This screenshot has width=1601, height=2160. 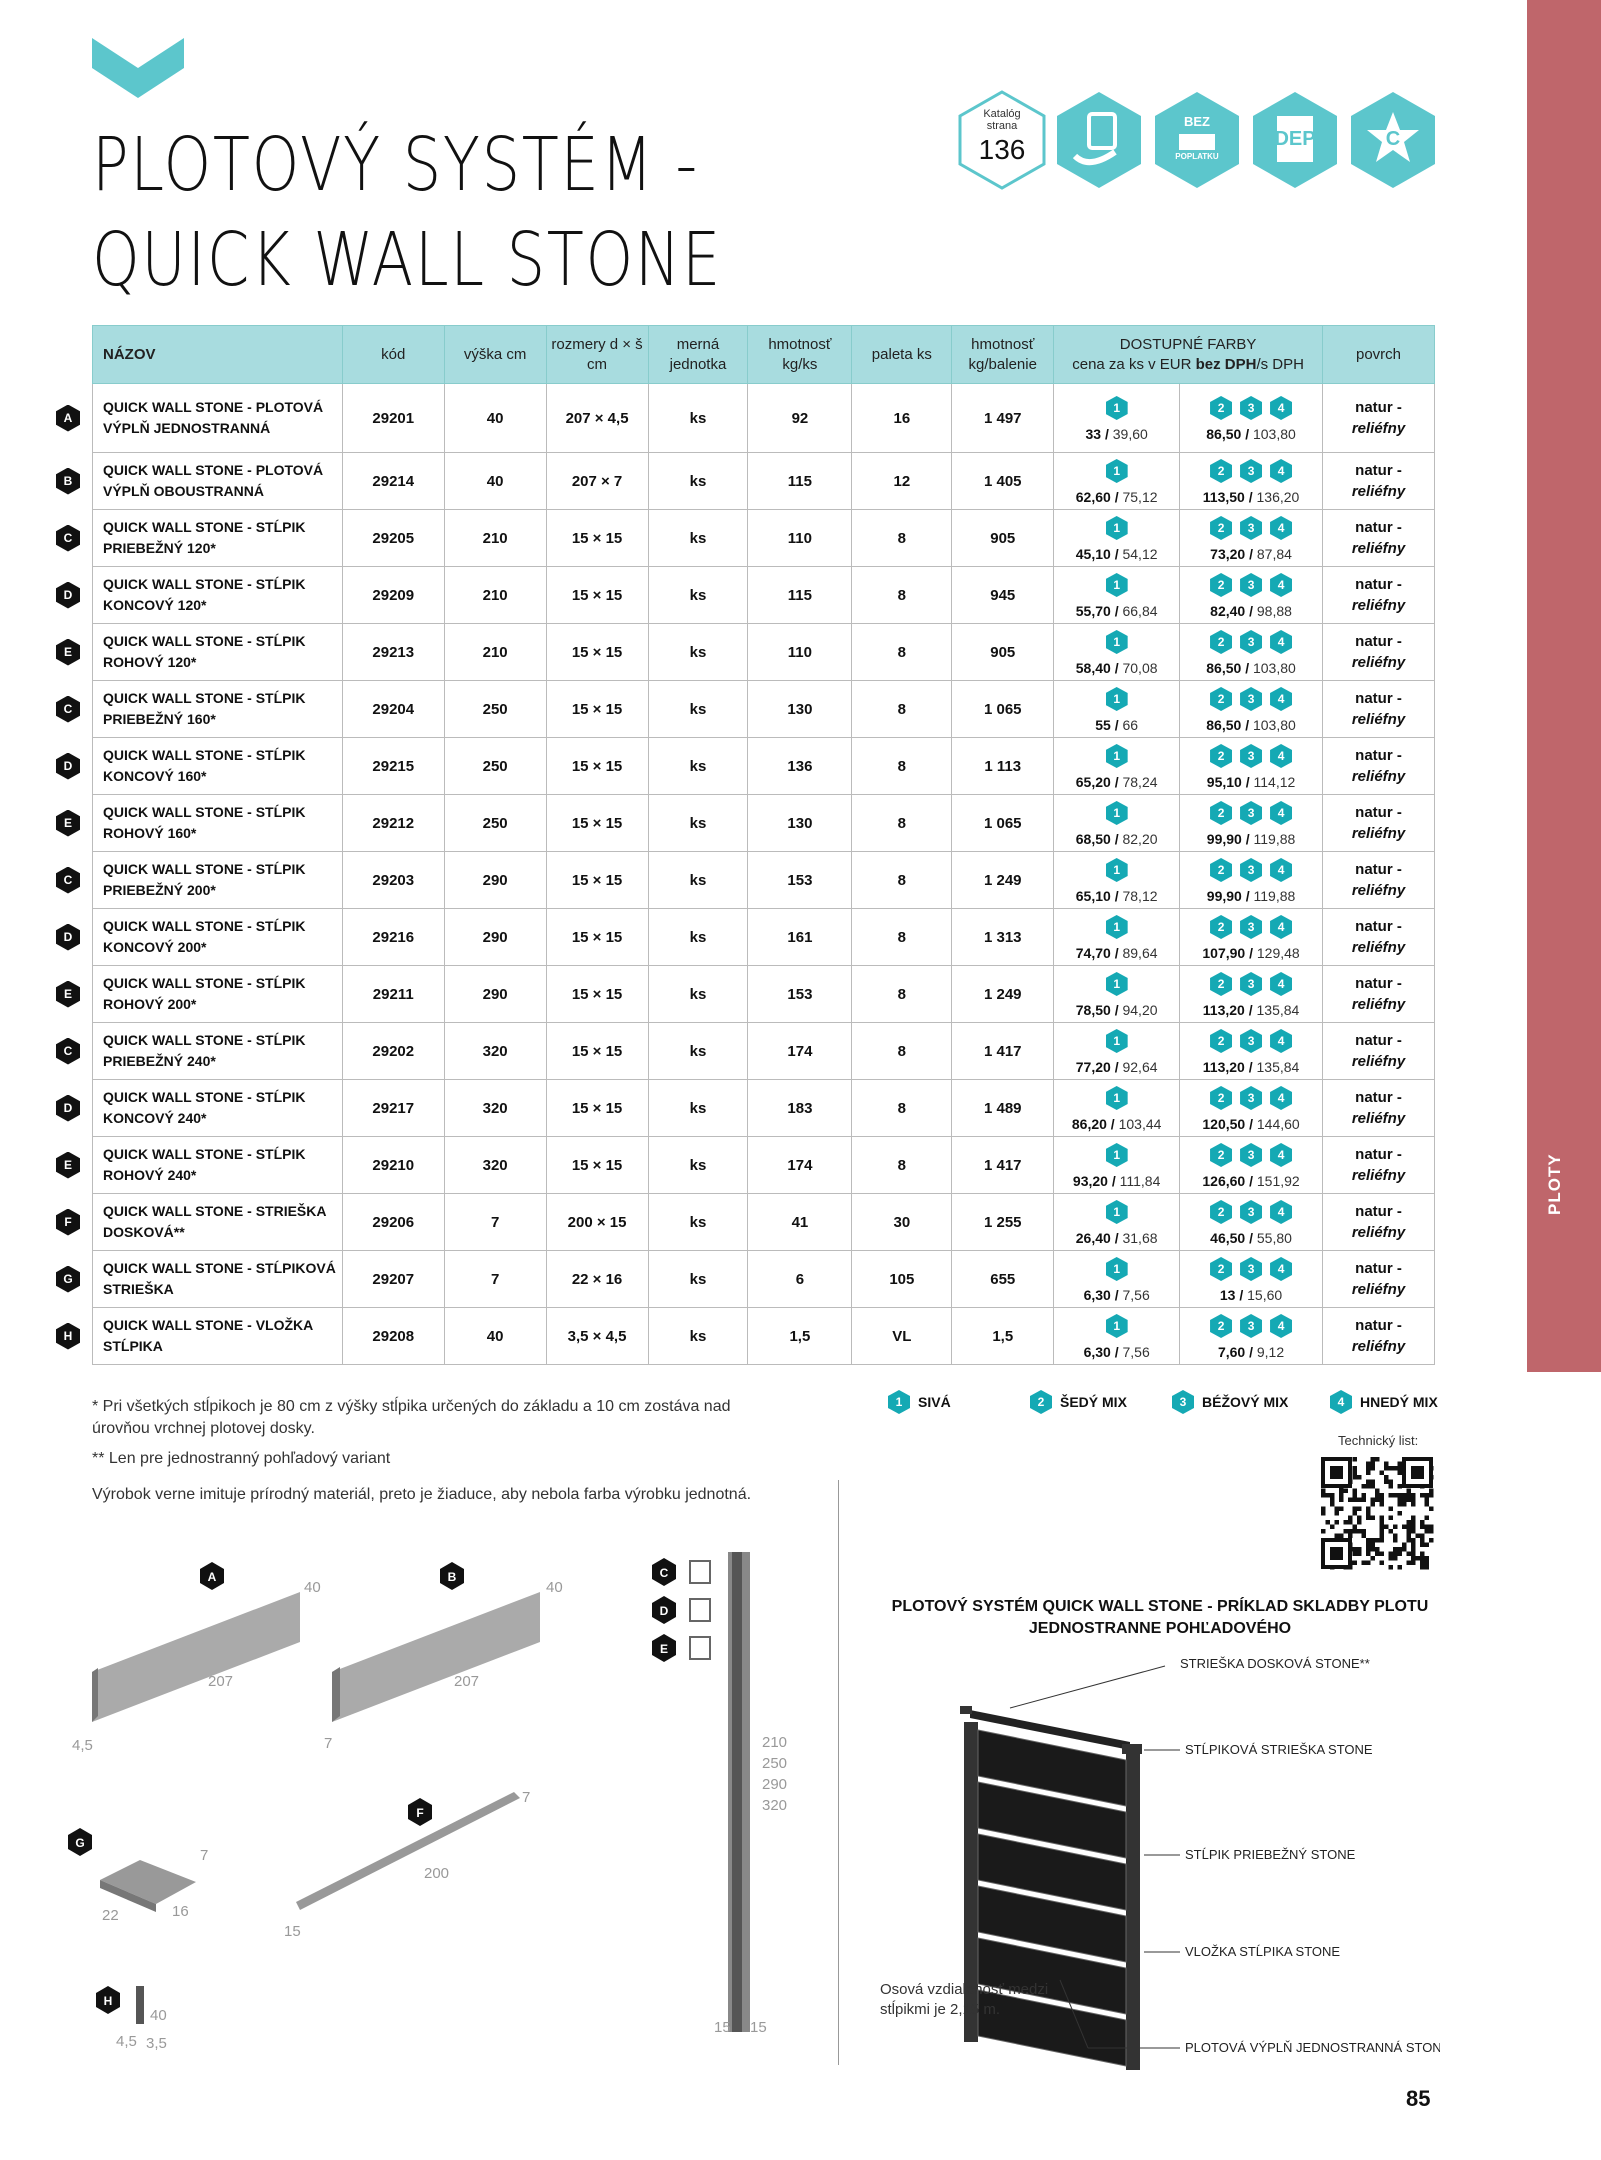 I want to click on price-net: 33, so click(x=1093, y=434).